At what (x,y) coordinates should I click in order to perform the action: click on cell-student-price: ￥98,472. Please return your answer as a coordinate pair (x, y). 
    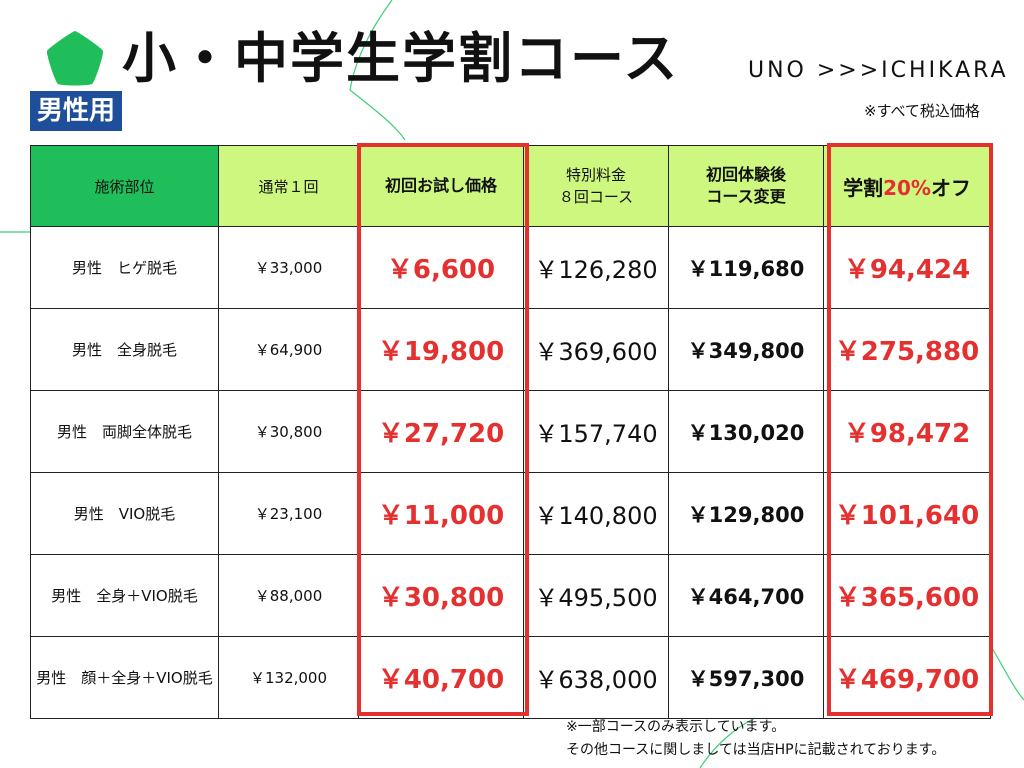
    Looking at the image, I should click on (907, 431).